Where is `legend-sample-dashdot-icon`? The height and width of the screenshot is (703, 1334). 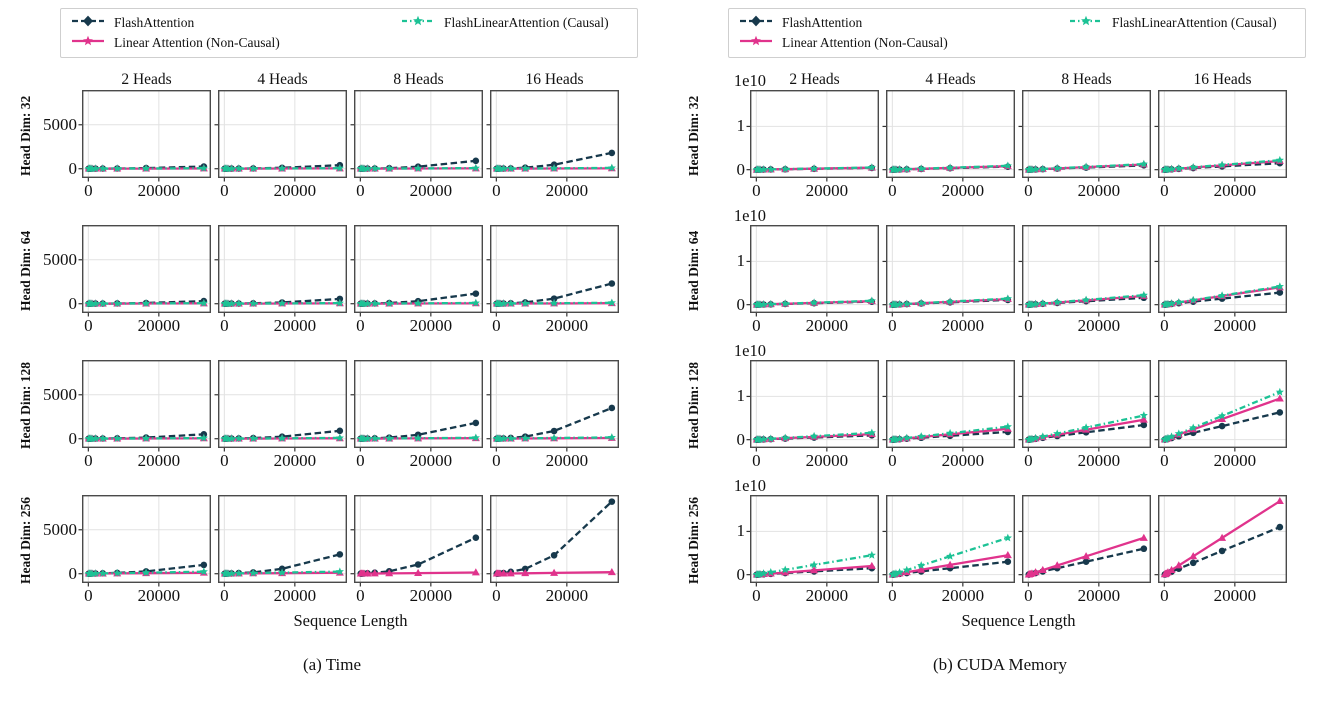 legend-sample-dashdot-icon is located at coordinates (1086, 23).